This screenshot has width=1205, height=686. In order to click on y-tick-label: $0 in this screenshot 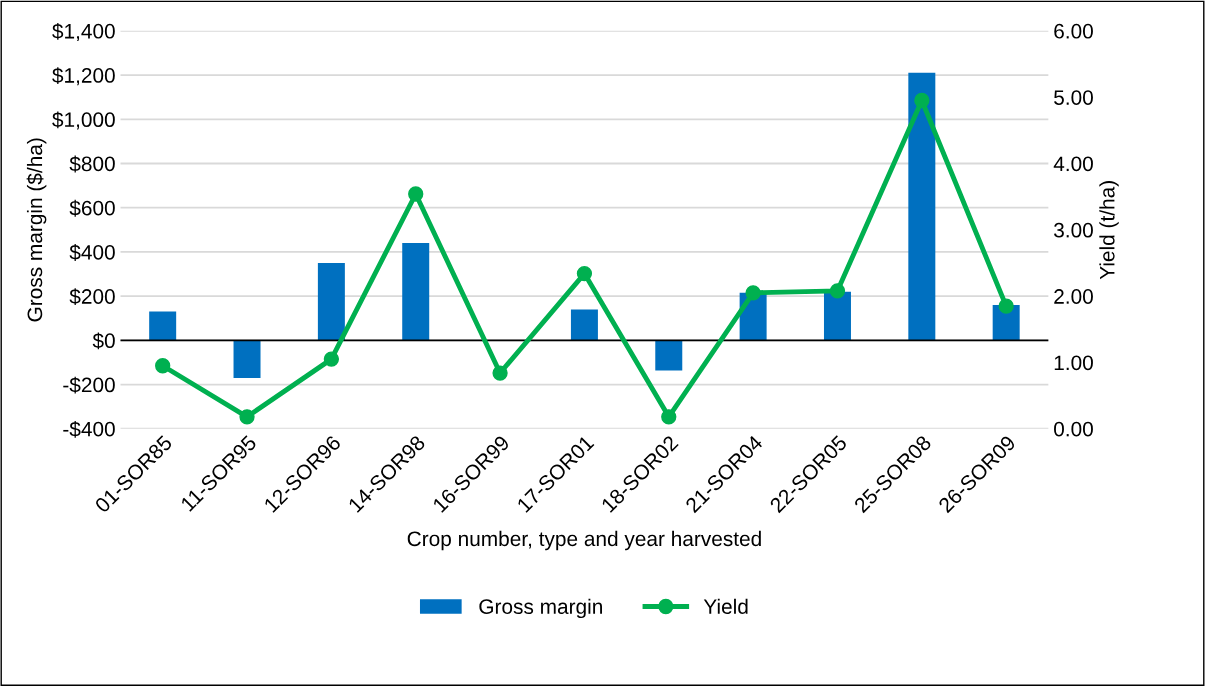, I will do `click(103, 341)`.